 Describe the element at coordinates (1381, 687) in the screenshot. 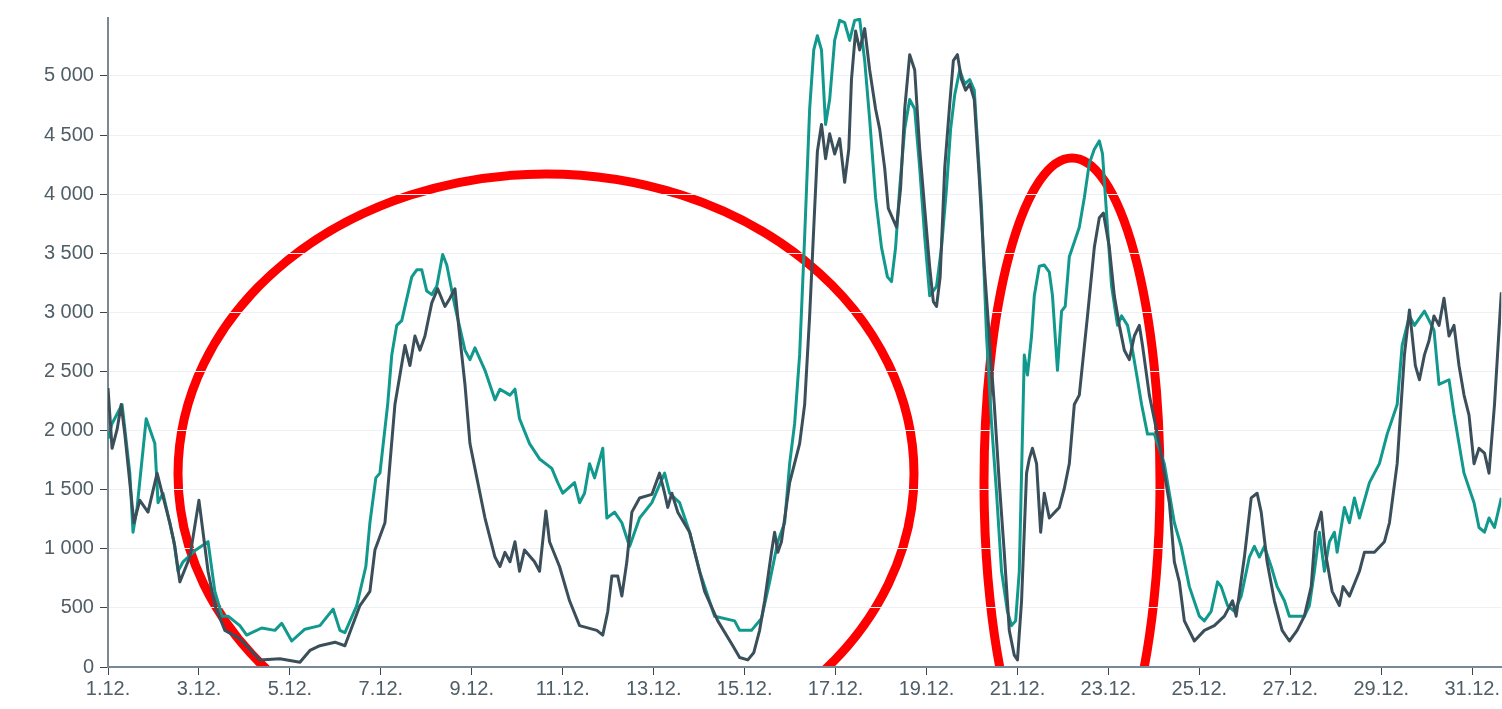

I see `x-tick-label: 29.12.` at that location.